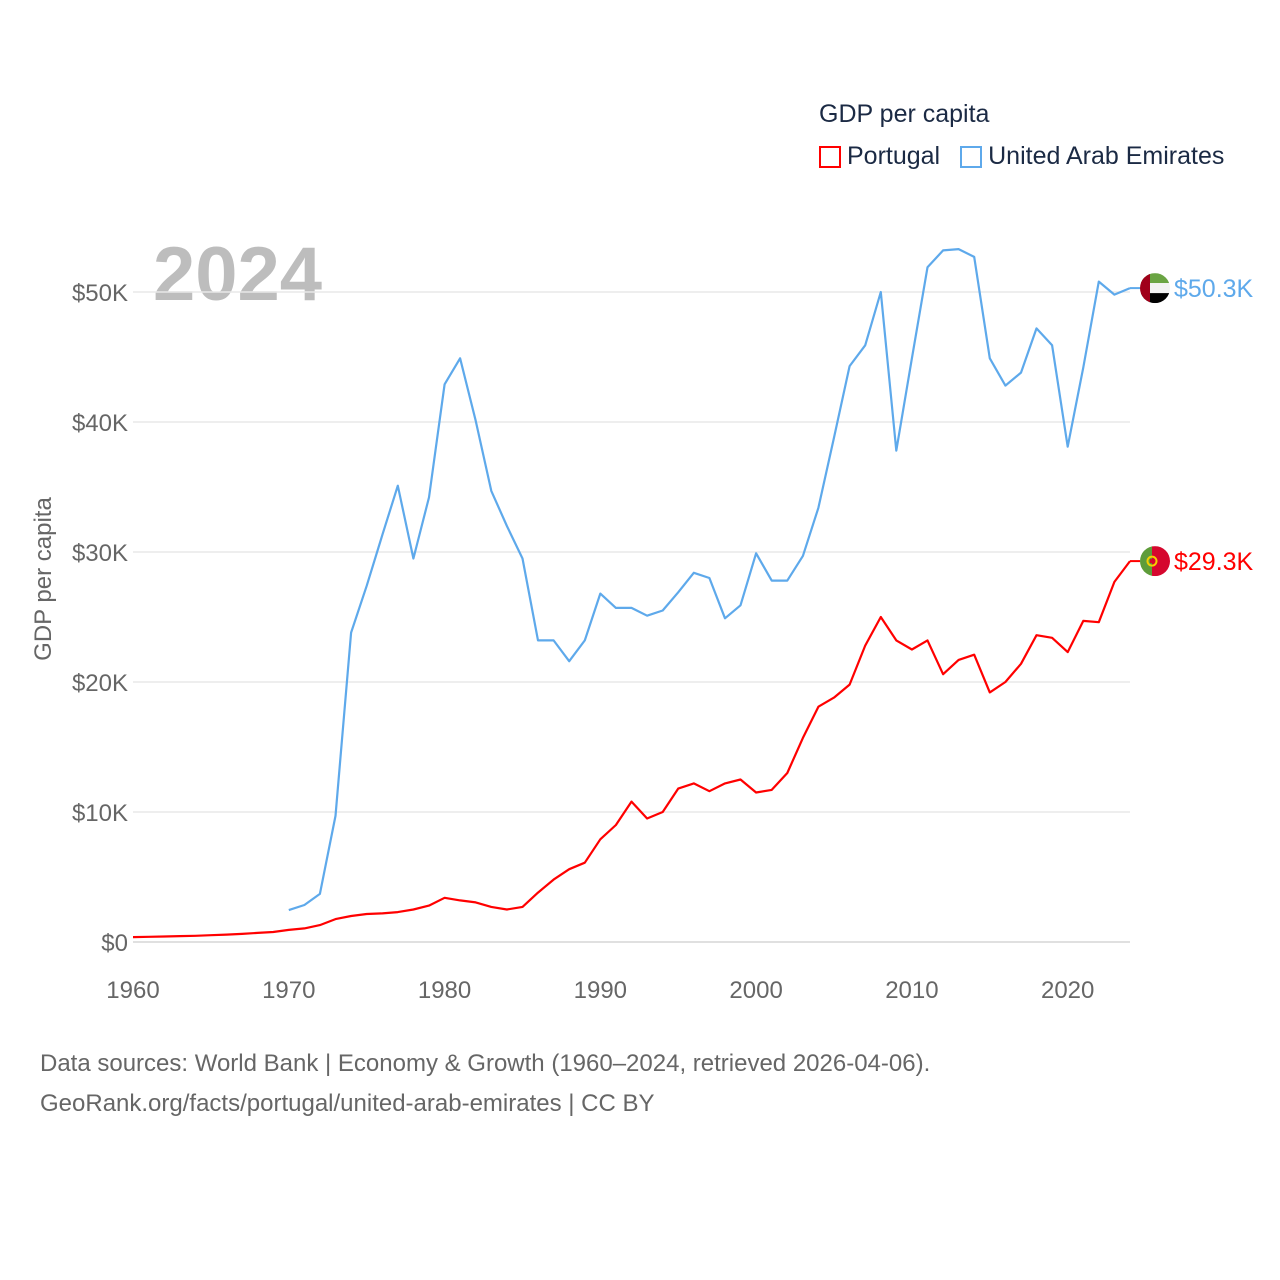 Image resolution: width=1280 pixels, height=1280 pixels. I want to click on y-axis-label: GDP per capita, so click(43, 579).